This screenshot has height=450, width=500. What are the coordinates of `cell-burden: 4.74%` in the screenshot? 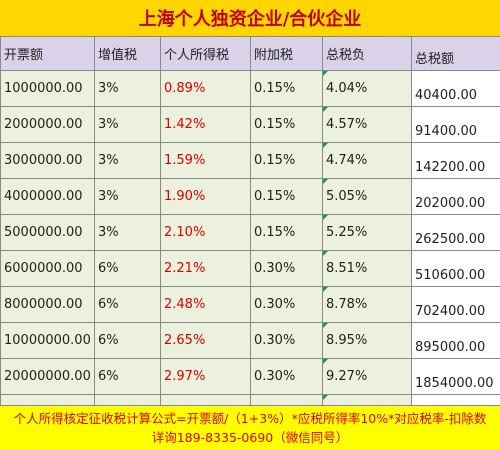 It's located at (367, 161).